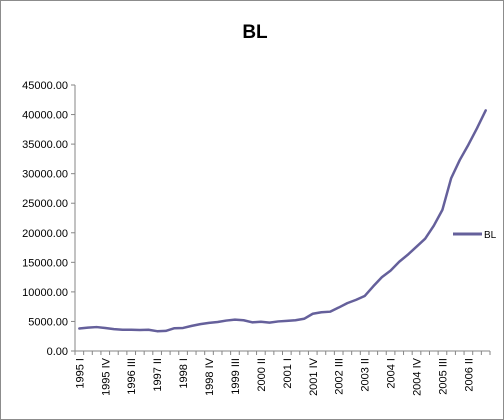 This screenshot has height=420, width=504. Describe the element at coordinates (184, 373) in the screenshot. I see `x-tick-label: 1998 I` at that location.